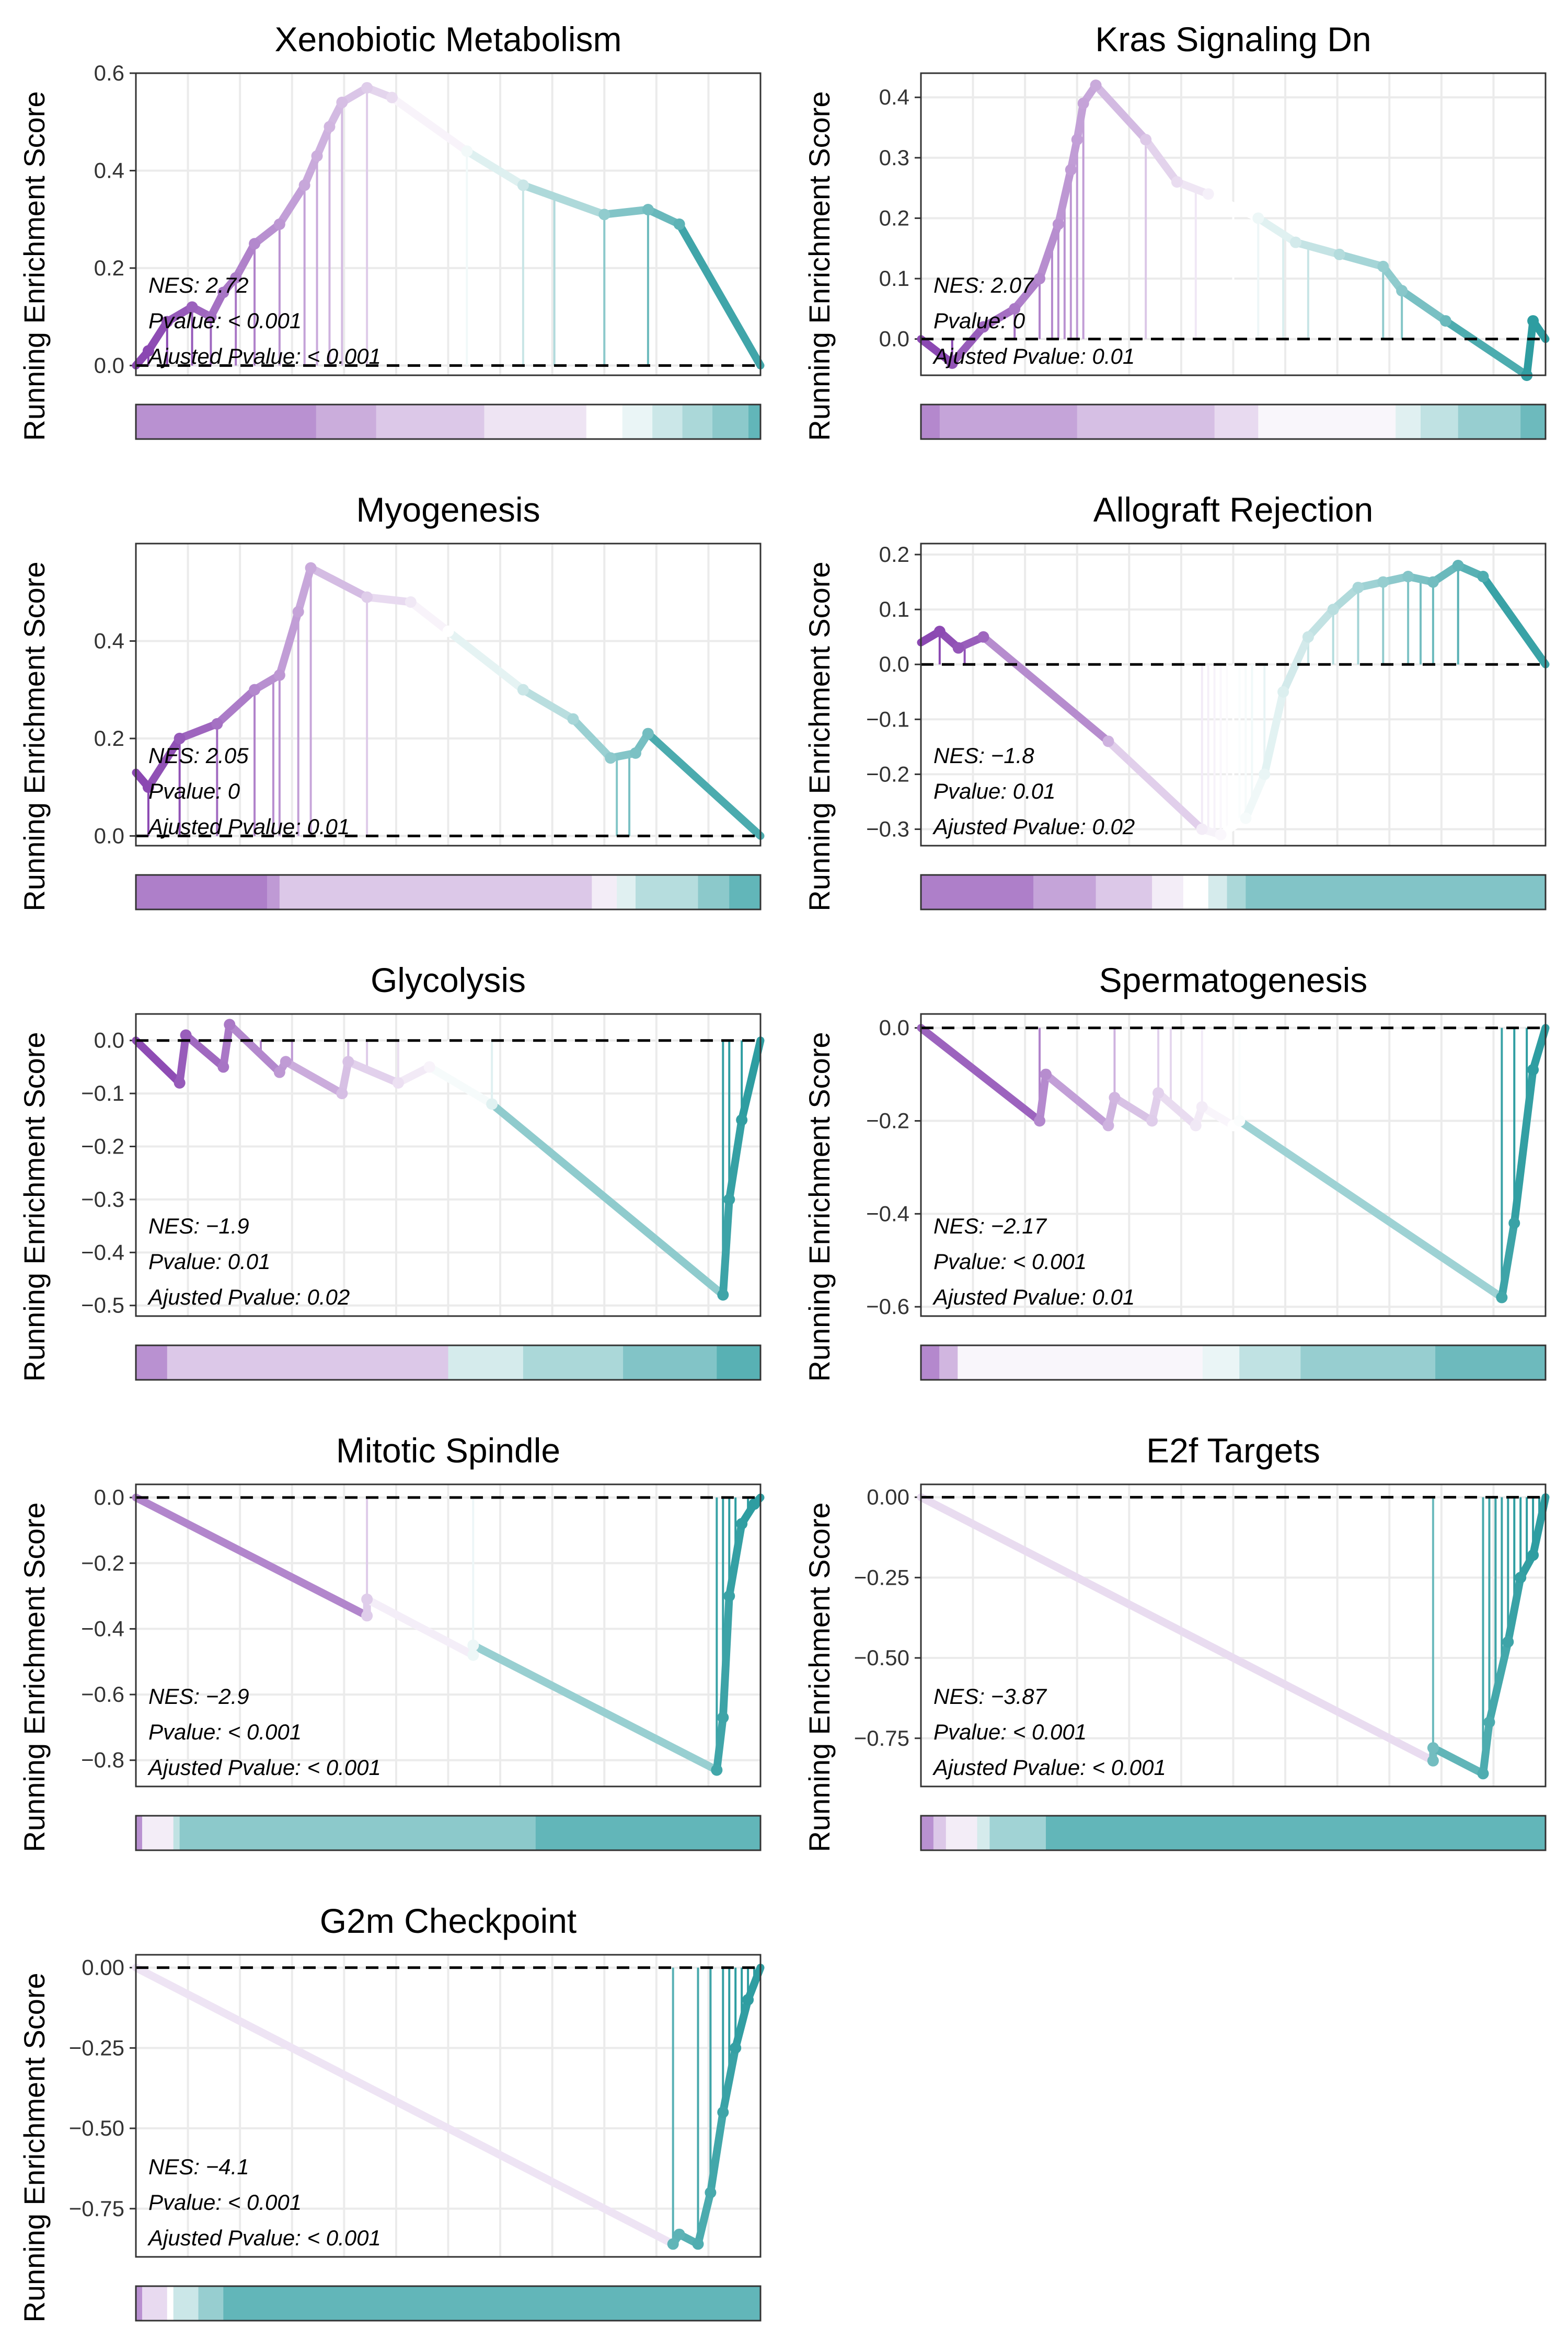 The width and height of the screenshot is (1568, 2352). I want to click on y-tick-label: −0.5, so click(102, 1305).